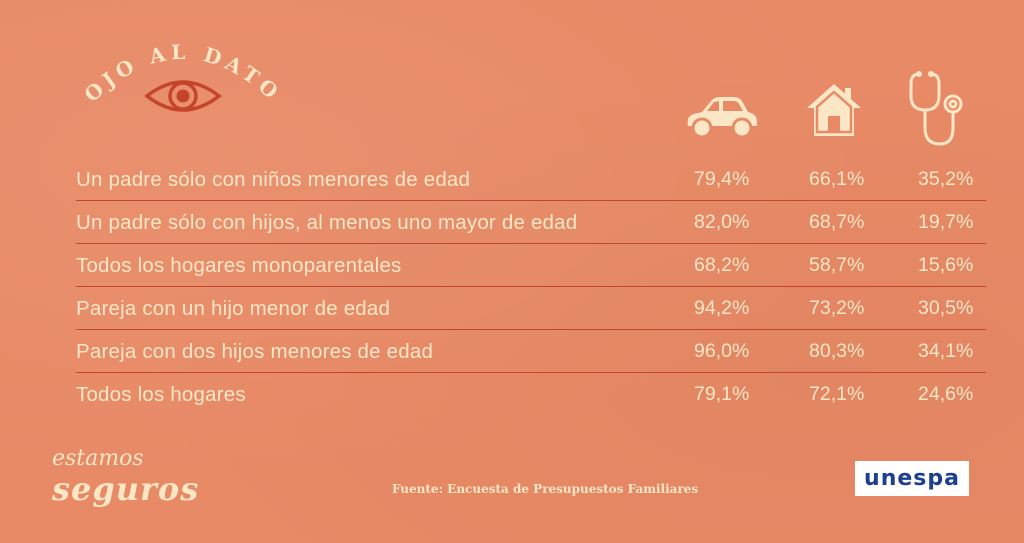 Image resolution: width=1024 pixels, height=543 pixels. What do you see at coordinates (722, 265) in the screenshot?
I see `car-value: 68,2%` at bounding box center [722, 265].